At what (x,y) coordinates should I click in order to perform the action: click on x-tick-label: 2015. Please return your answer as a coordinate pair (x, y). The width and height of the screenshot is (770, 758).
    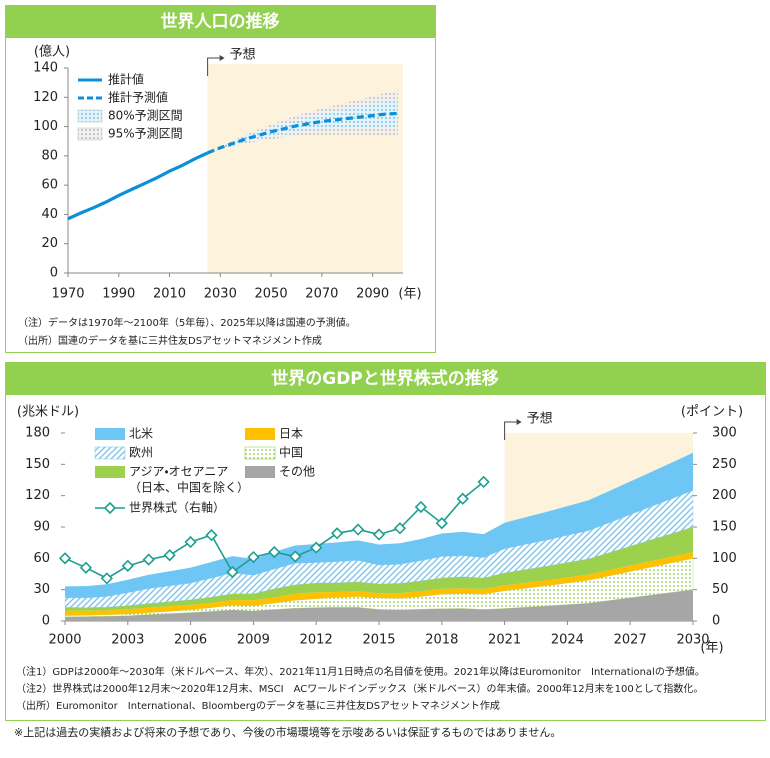
    Looking at the image, I should click on (378, 640).